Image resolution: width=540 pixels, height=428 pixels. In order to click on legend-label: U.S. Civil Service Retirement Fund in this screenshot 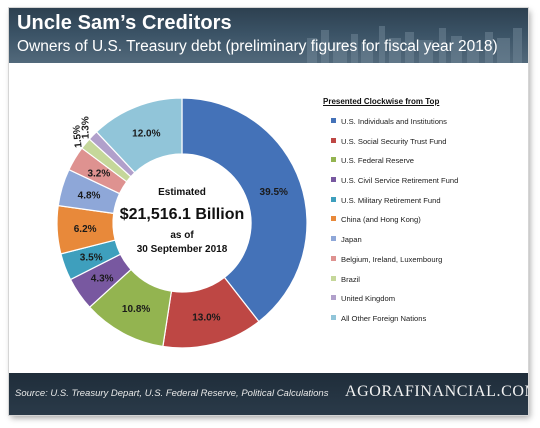, I will do `click(400, 181)`.